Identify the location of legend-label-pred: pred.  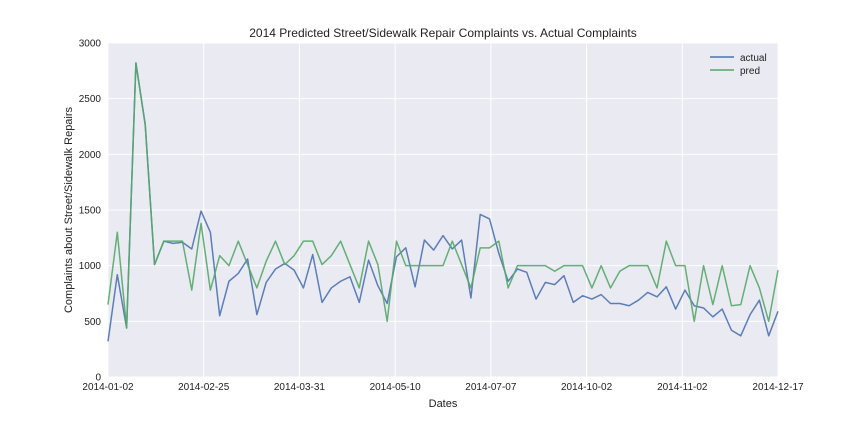
(750, 71).